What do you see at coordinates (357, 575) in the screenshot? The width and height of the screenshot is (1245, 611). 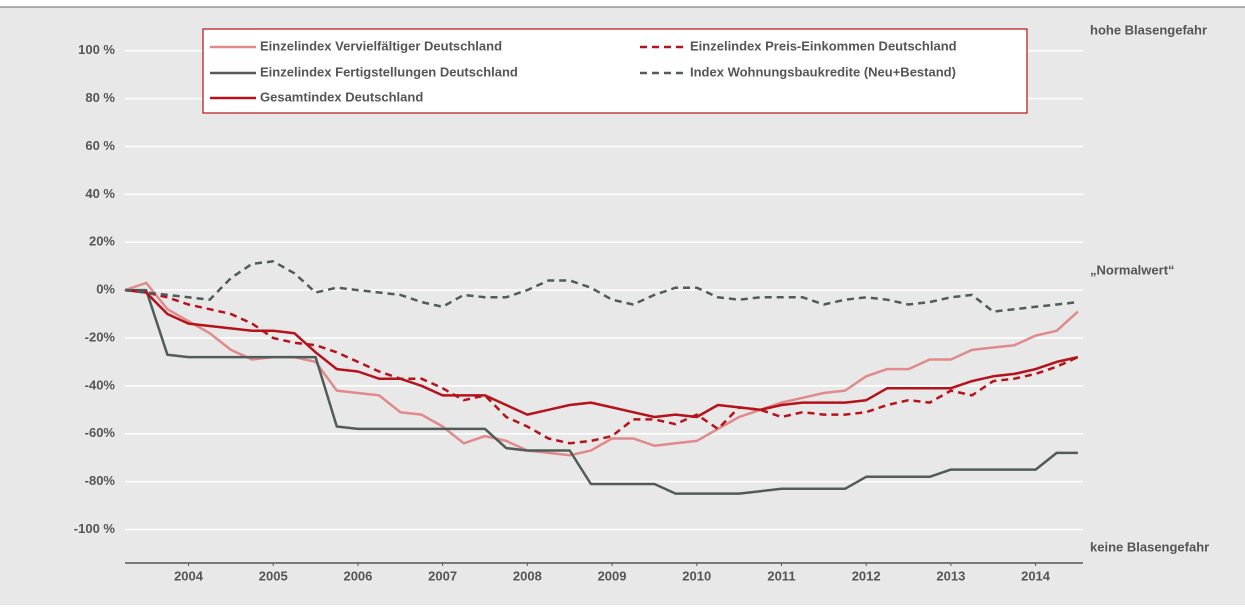 I see `x-tick-label: 2006` at bounding box center [357, 575].